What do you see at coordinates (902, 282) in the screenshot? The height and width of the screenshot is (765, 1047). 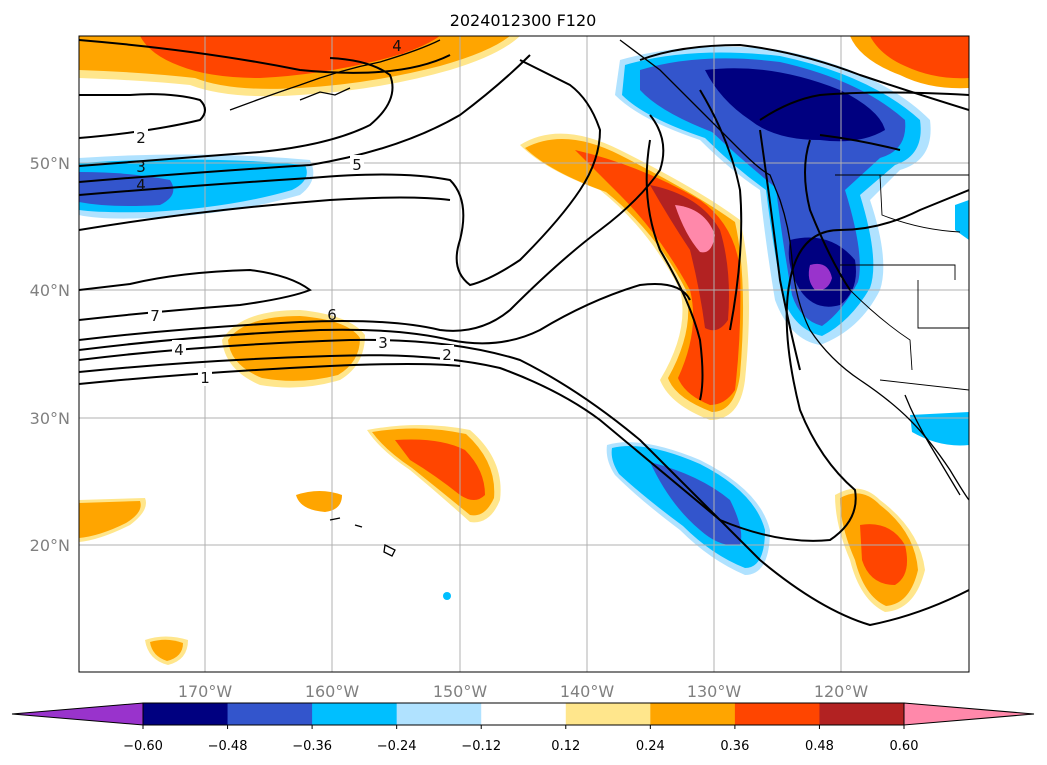 I see `borders` at bounding box center [902, 282].